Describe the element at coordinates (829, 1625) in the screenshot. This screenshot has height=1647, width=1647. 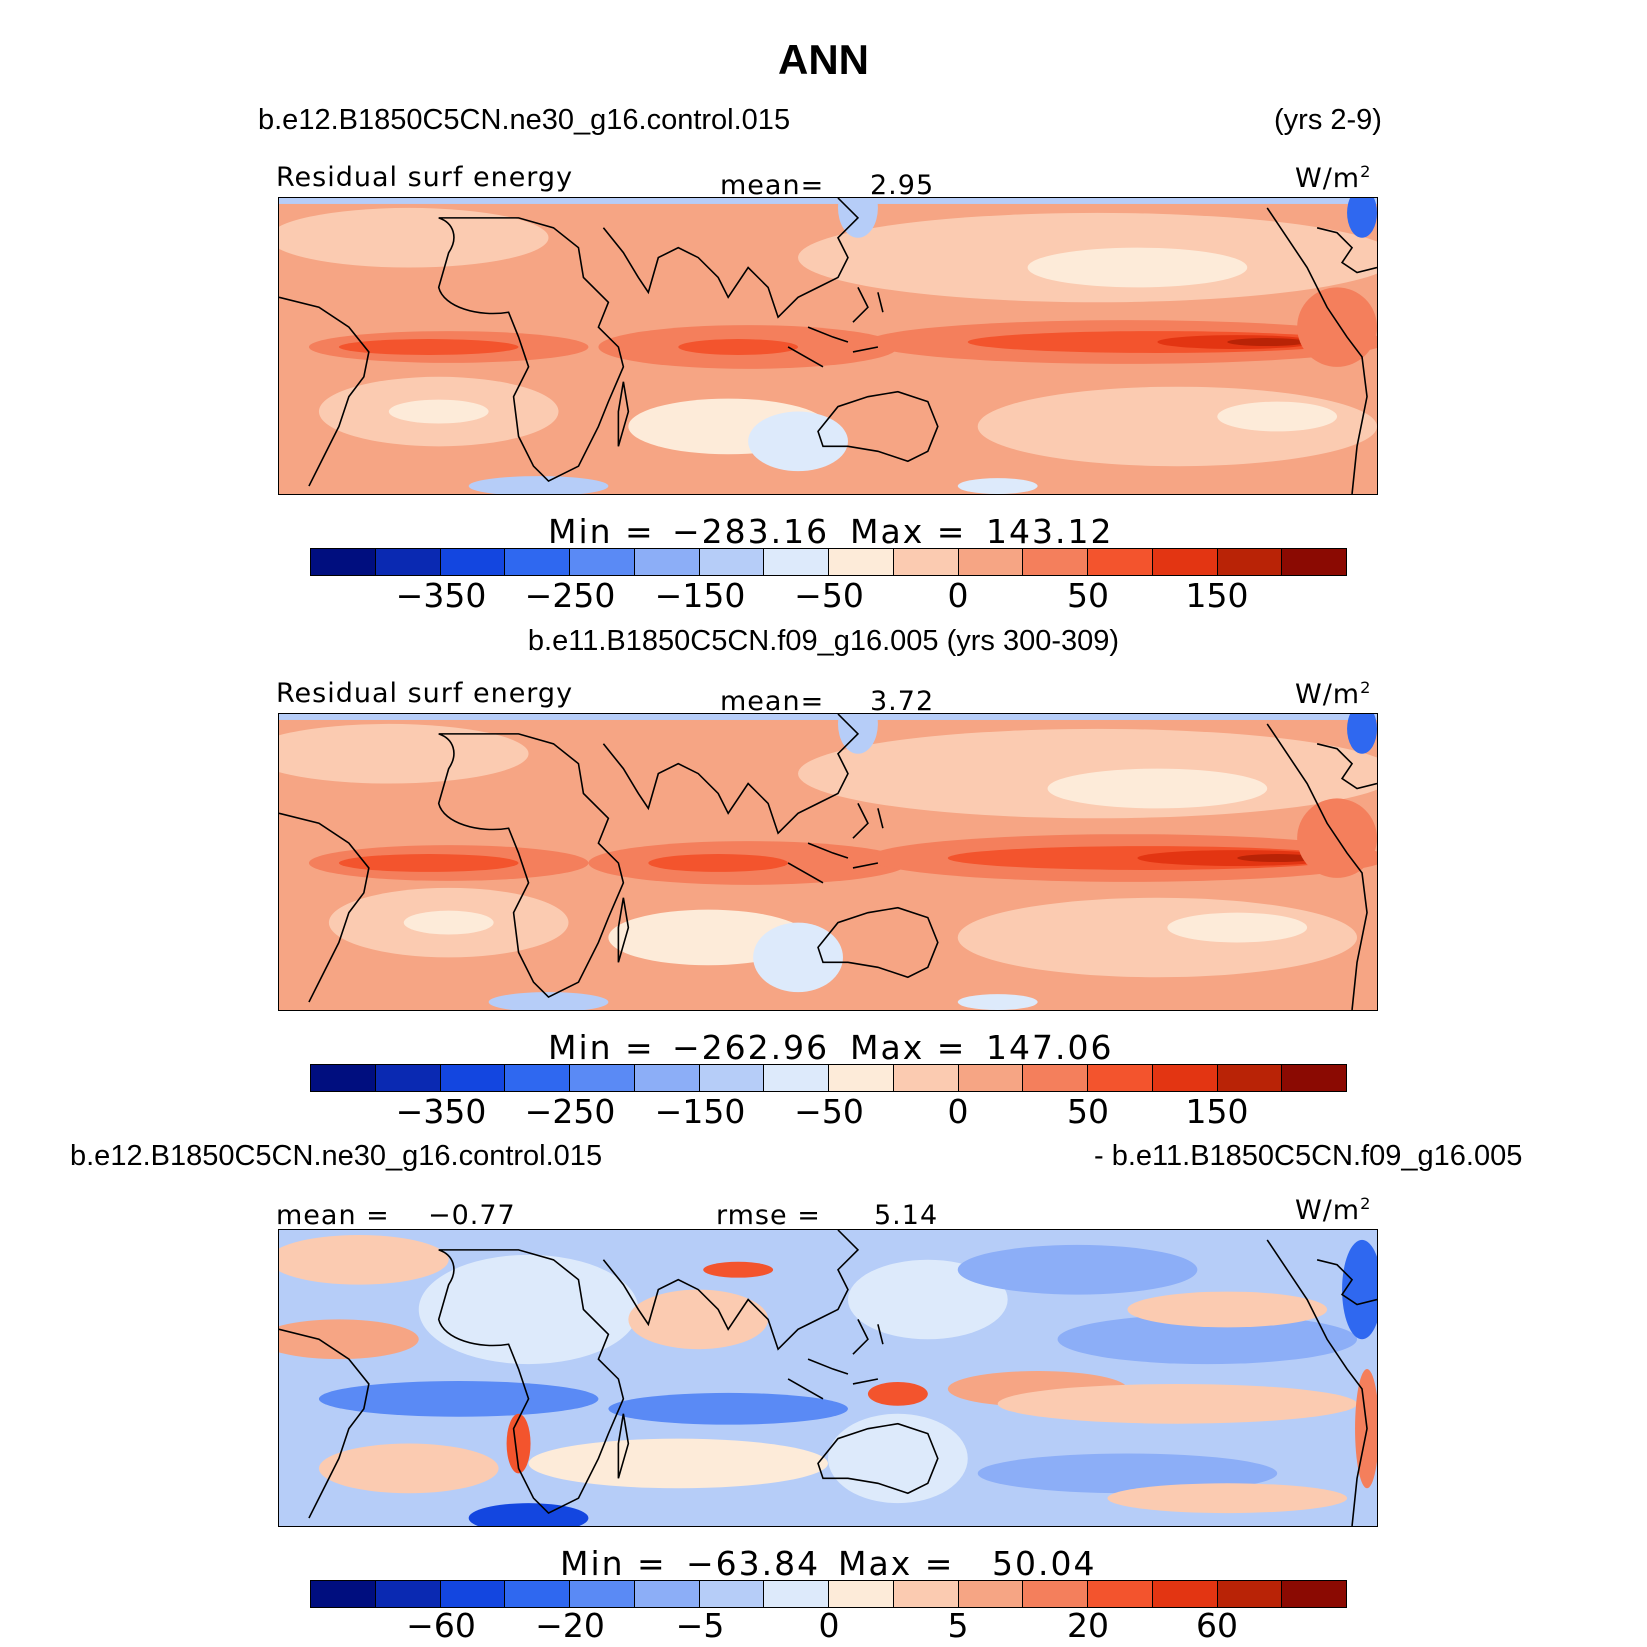
I see `panel3-colorbar-tick: 0` at that location.